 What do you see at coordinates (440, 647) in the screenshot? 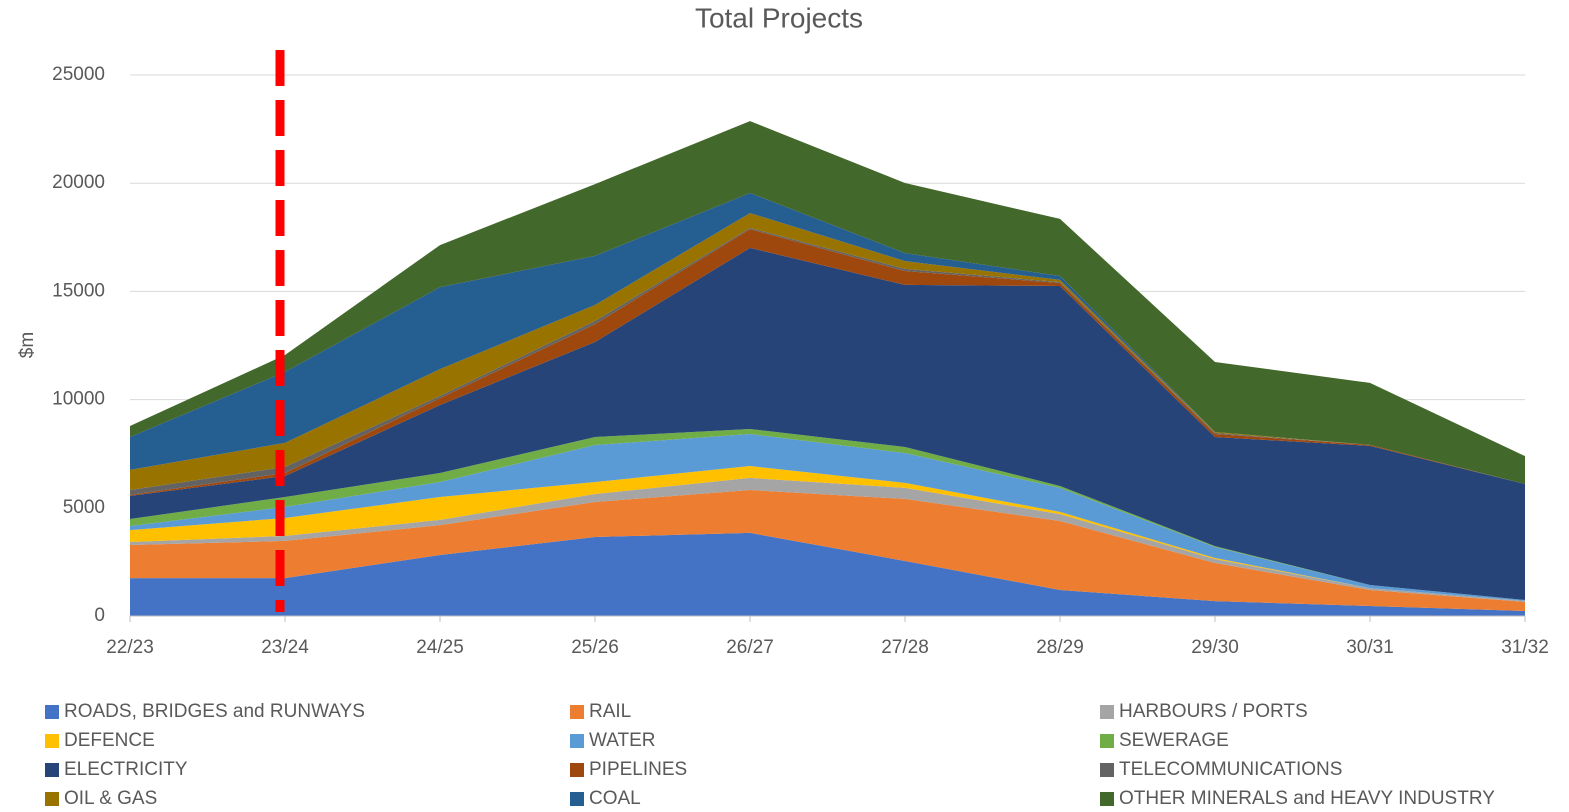
I see `x-tick-label: 24/25` at bounding box center [440, 647].